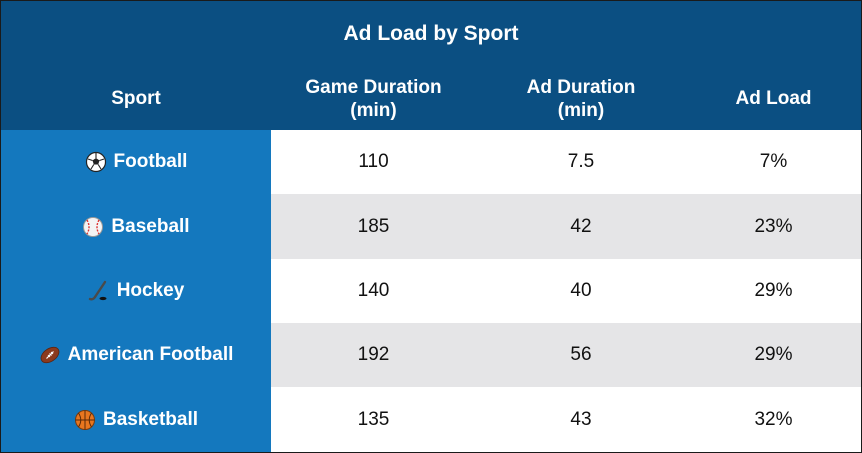  Describe the element at coordinates (431, 34) in the screenshot. I see `table-title: Ad Load by Sport` at that location.